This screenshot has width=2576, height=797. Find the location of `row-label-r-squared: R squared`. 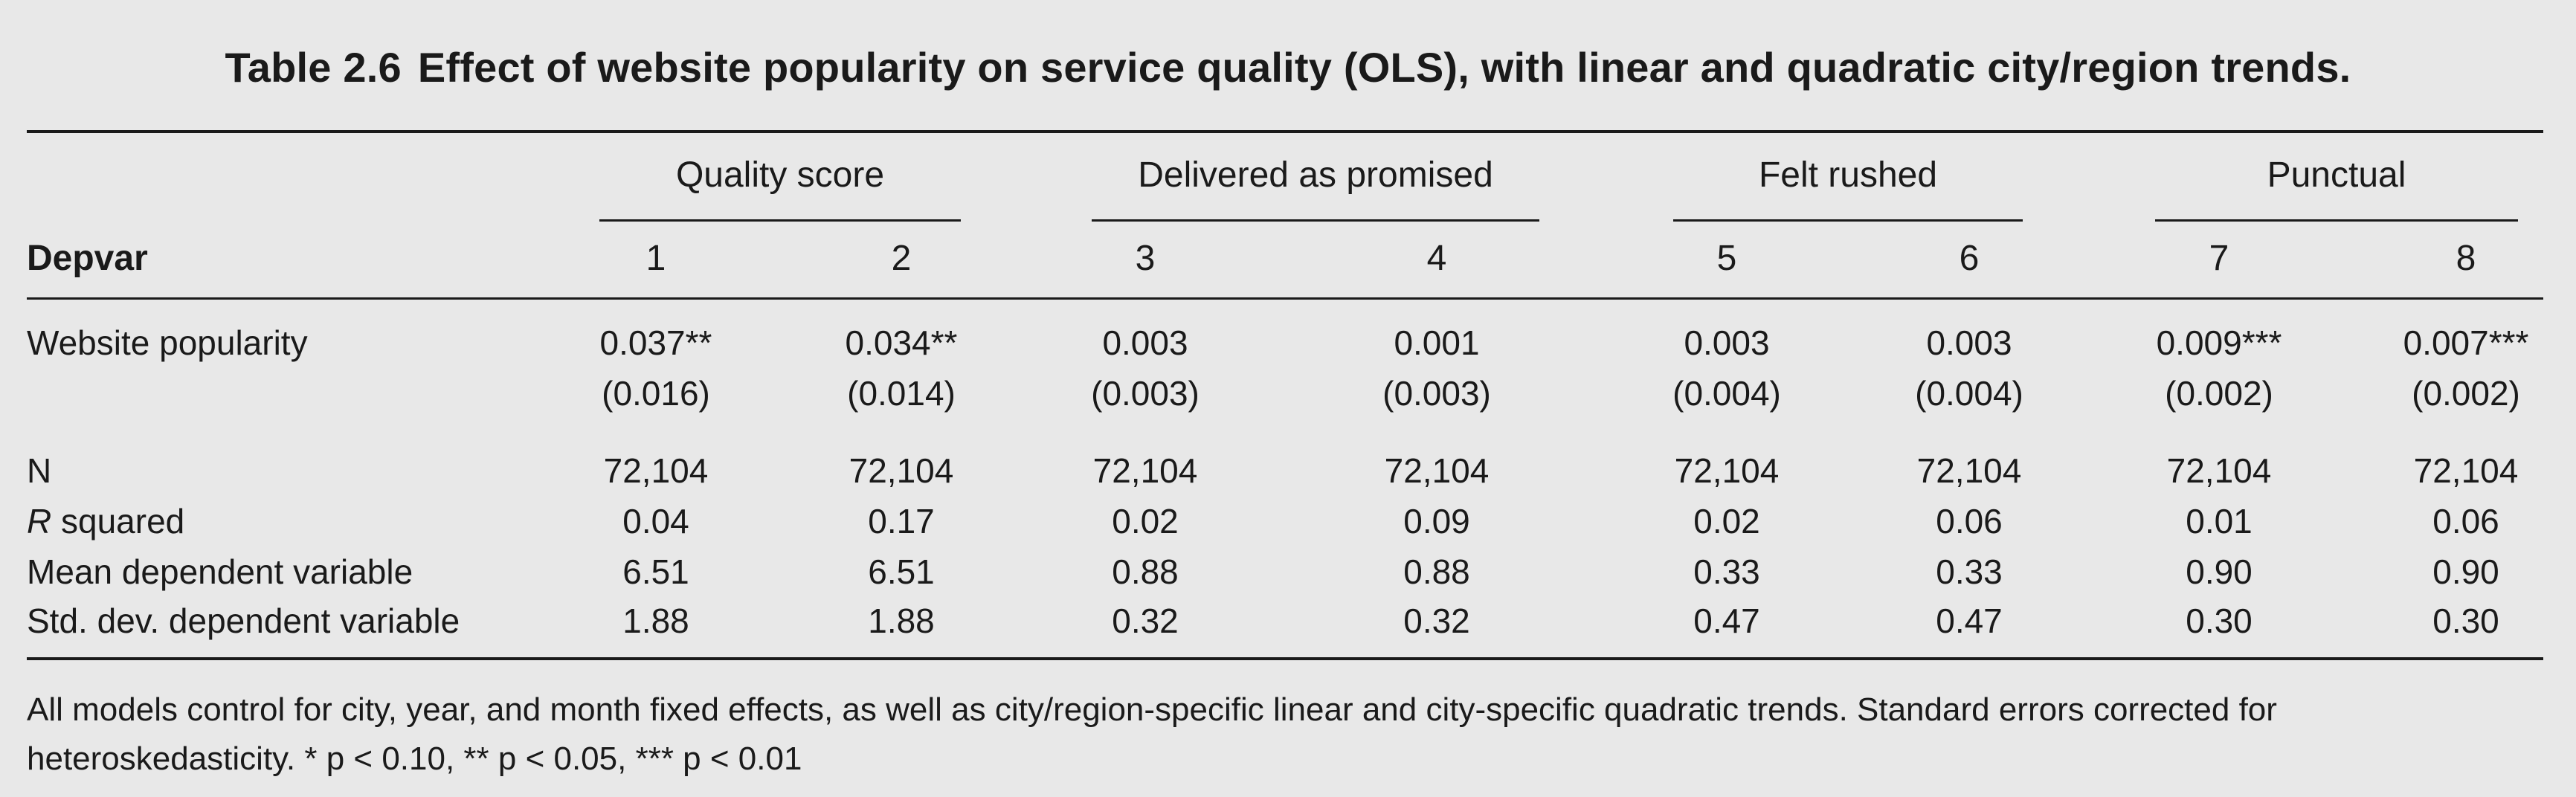

row-label-r-squared: R squared is located at coordinates (105, 521).